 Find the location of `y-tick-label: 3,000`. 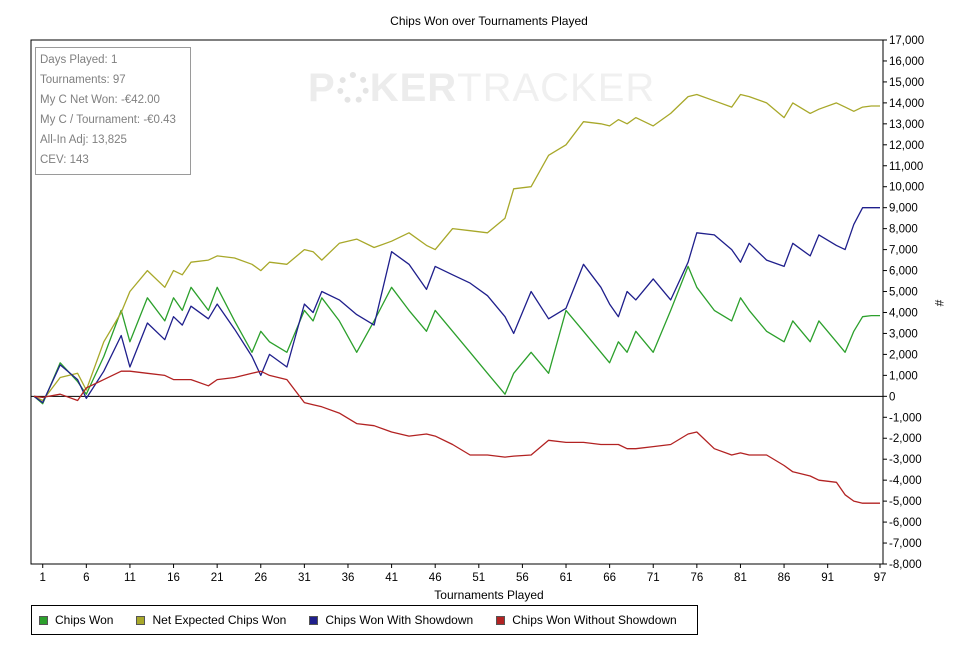

y-tick-label: 3,000 is located at coordinates (903, 334).